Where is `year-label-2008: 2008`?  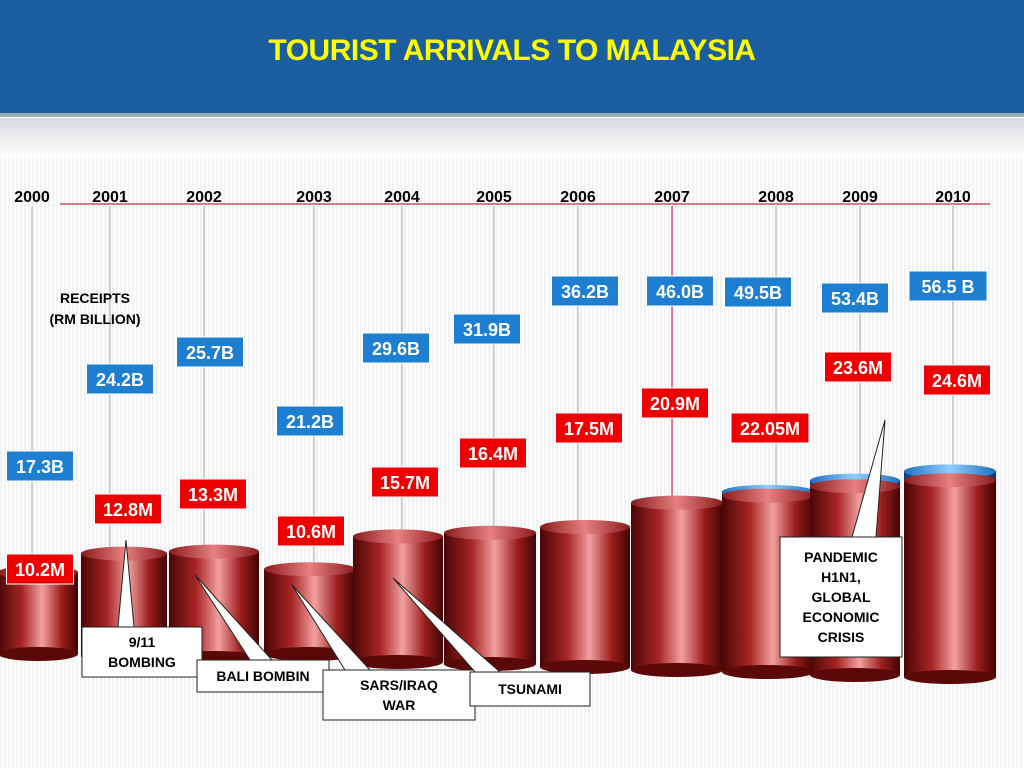 year-label-2008: 2008 is located at coordinates (776, 197).